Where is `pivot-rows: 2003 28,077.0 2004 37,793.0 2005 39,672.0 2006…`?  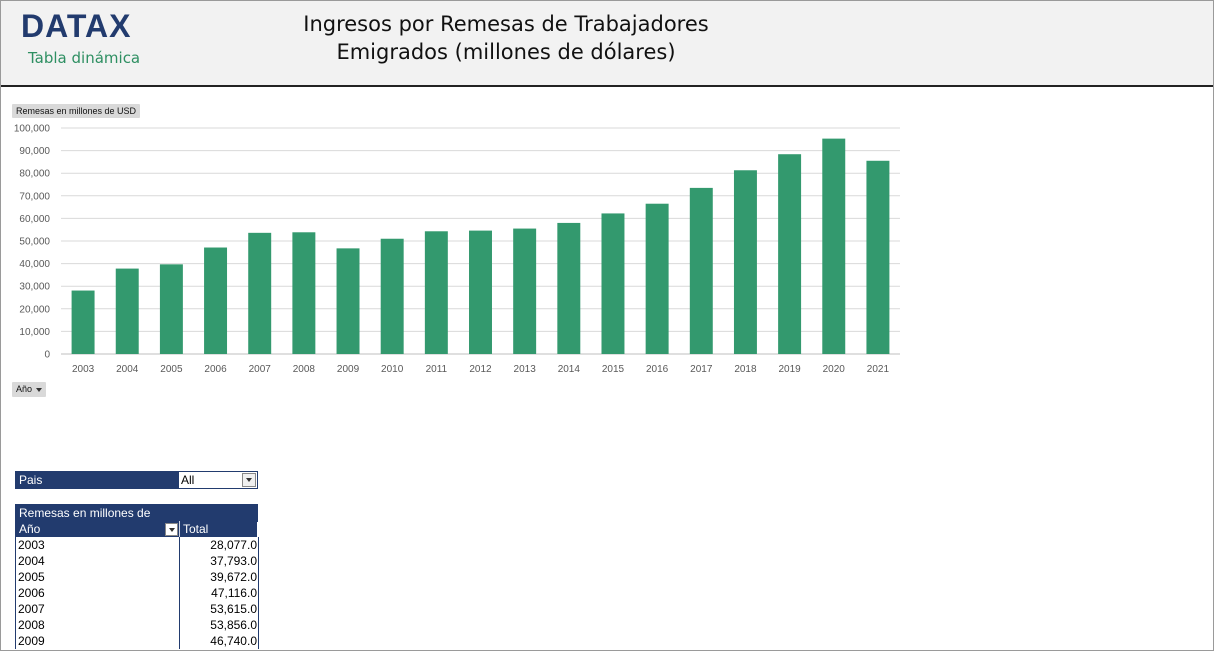 pivot-rows: 2003 28,077.0 2004 37,793.0 2005 39,672.0 2006… is located at coordinates (137, 593).